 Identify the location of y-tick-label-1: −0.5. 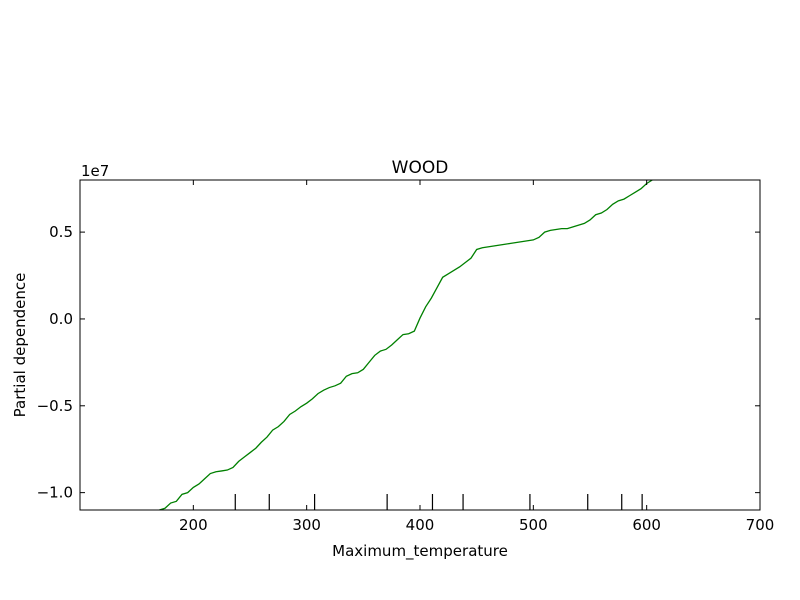
(55, 406).